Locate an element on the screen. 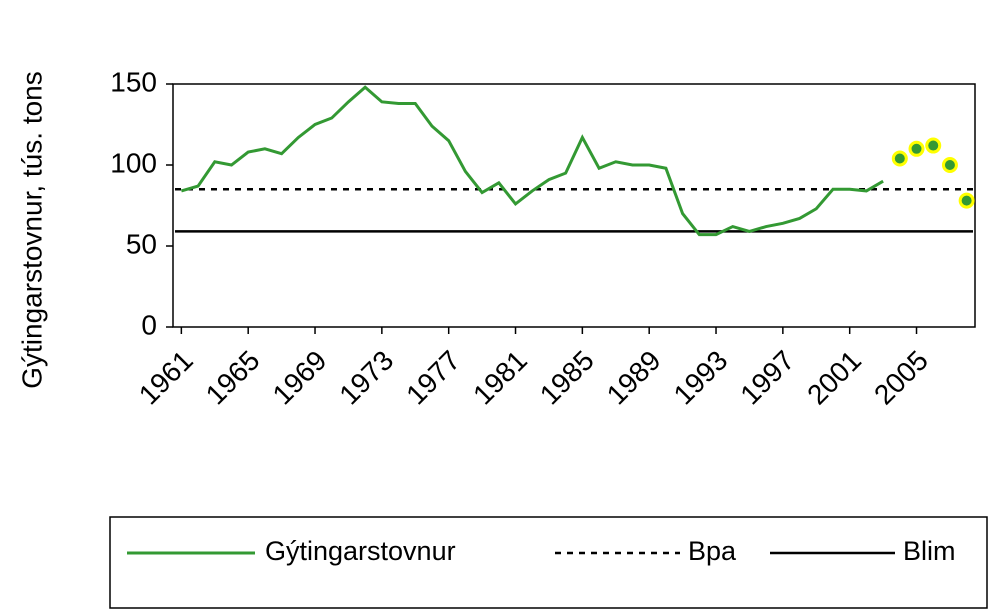  x-tick-label: 1973 is located at coordinates (366, 378).